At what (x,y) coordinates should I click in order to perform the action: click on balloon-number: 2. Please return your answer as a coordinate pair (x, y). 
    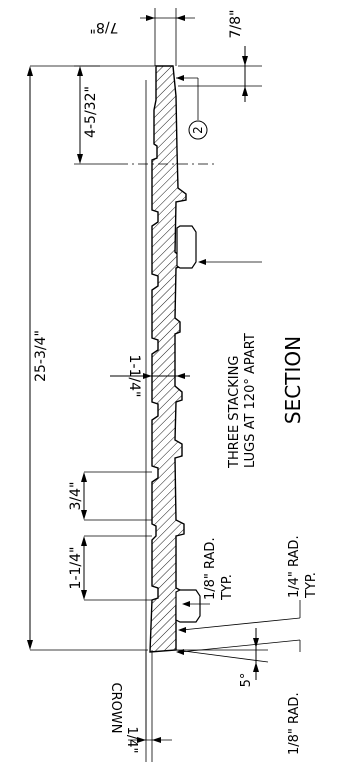
    Looking at the image, I should click on (198, 130).